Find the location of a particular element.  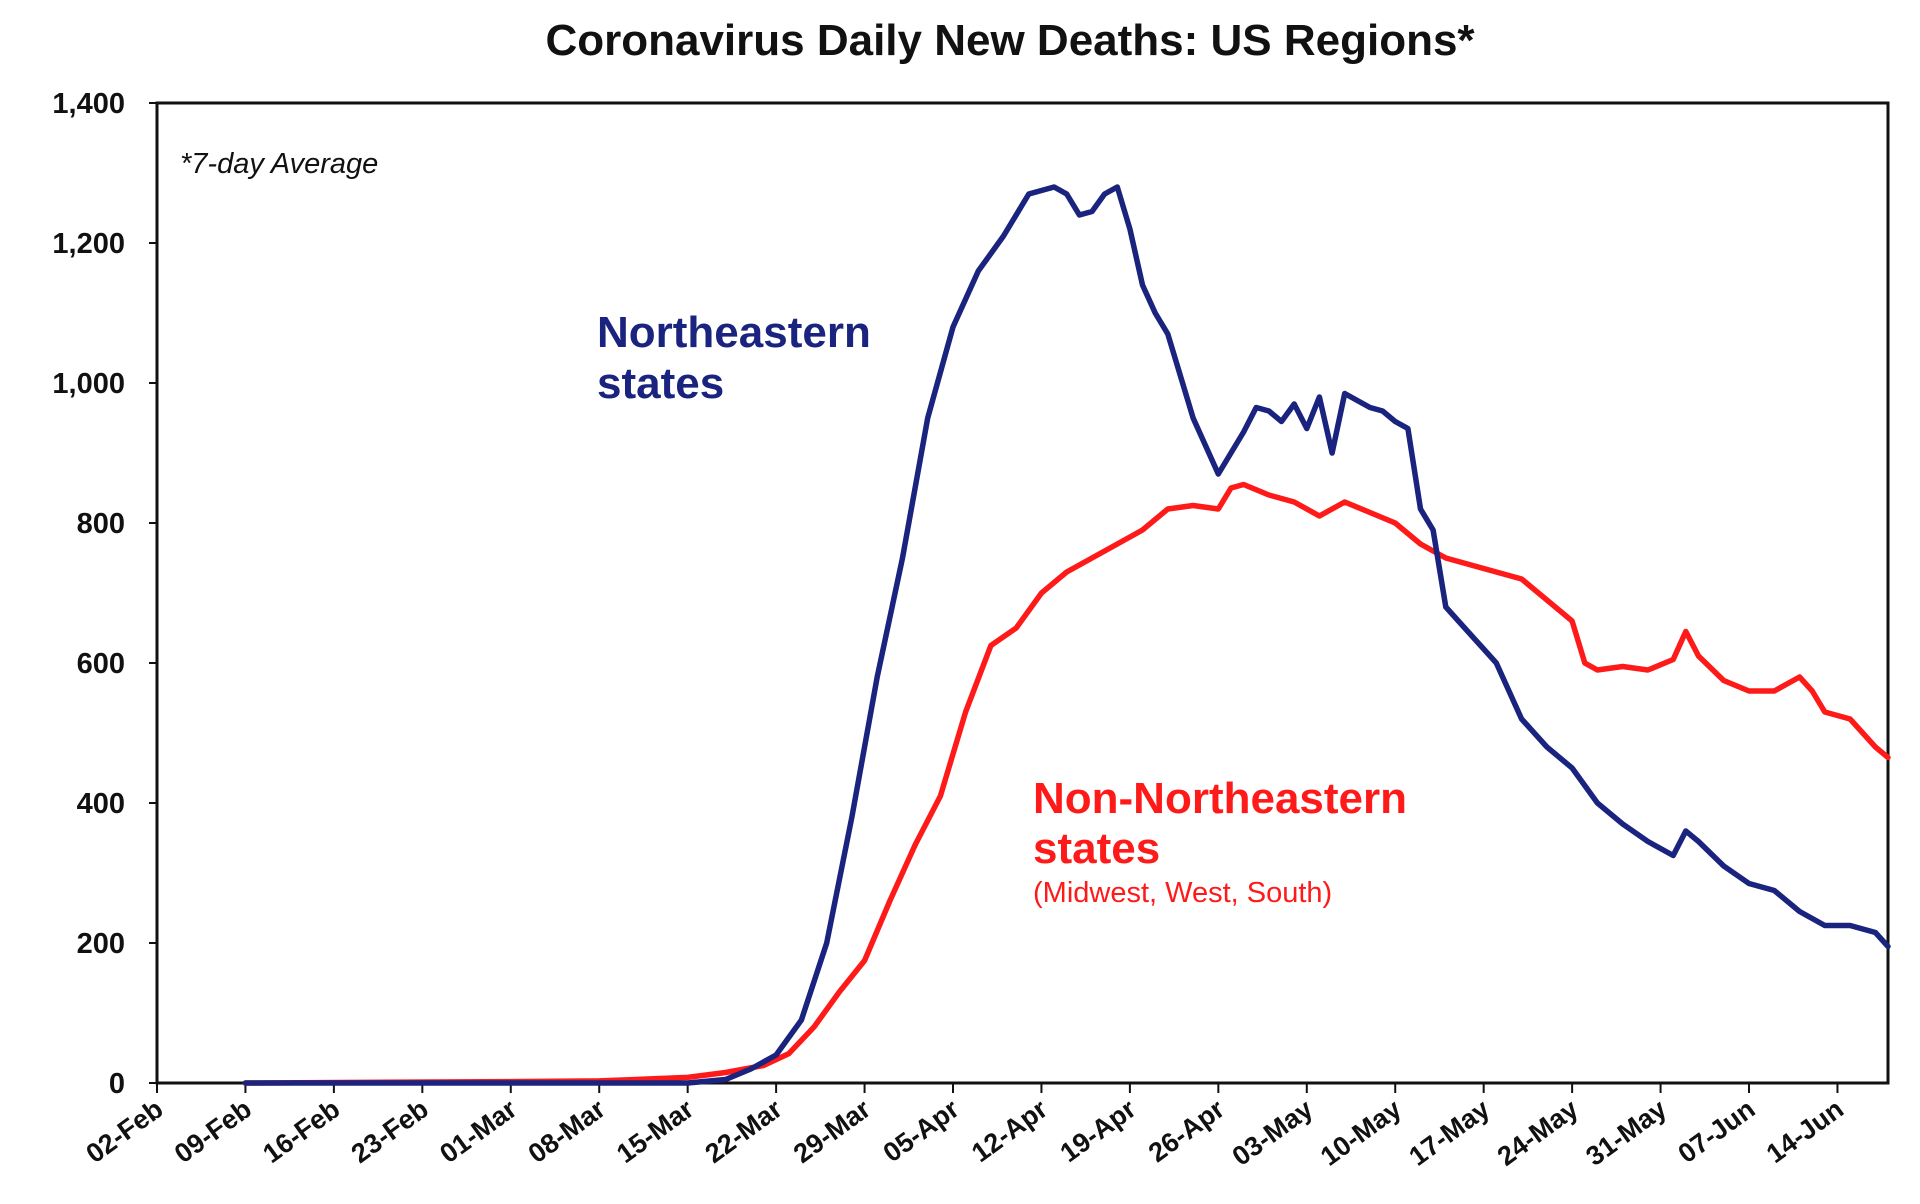

y-tick-label: 1,400 is located at coordinates (88, 104).